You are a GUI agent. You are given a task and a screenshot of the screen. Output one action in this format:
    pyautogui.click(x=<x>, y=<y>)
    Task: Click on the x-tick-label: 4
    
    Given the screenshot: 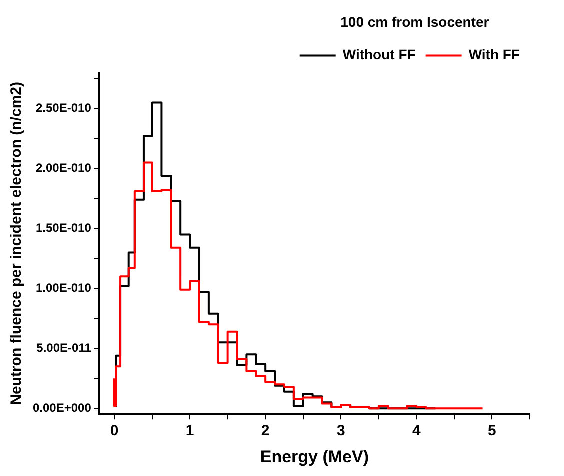 What is the action you would take?
    pyautogui.click(x=417, y=431)
    